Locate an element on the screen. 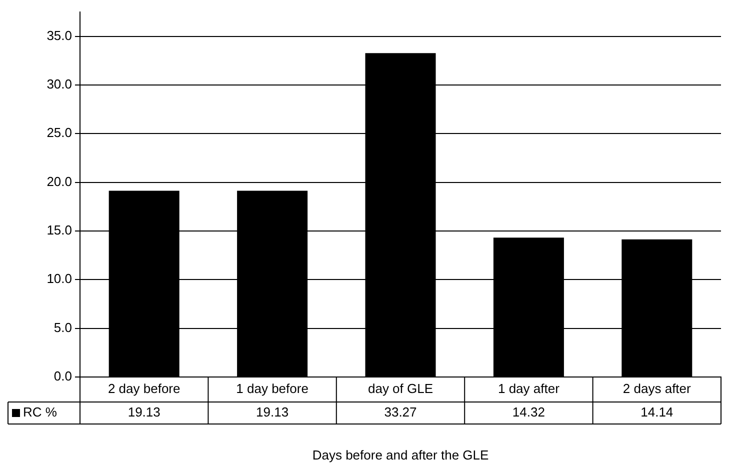 This screenshot has width=733, height=467. x-tick-label: 1 day after is located at coordinates (529, 388).